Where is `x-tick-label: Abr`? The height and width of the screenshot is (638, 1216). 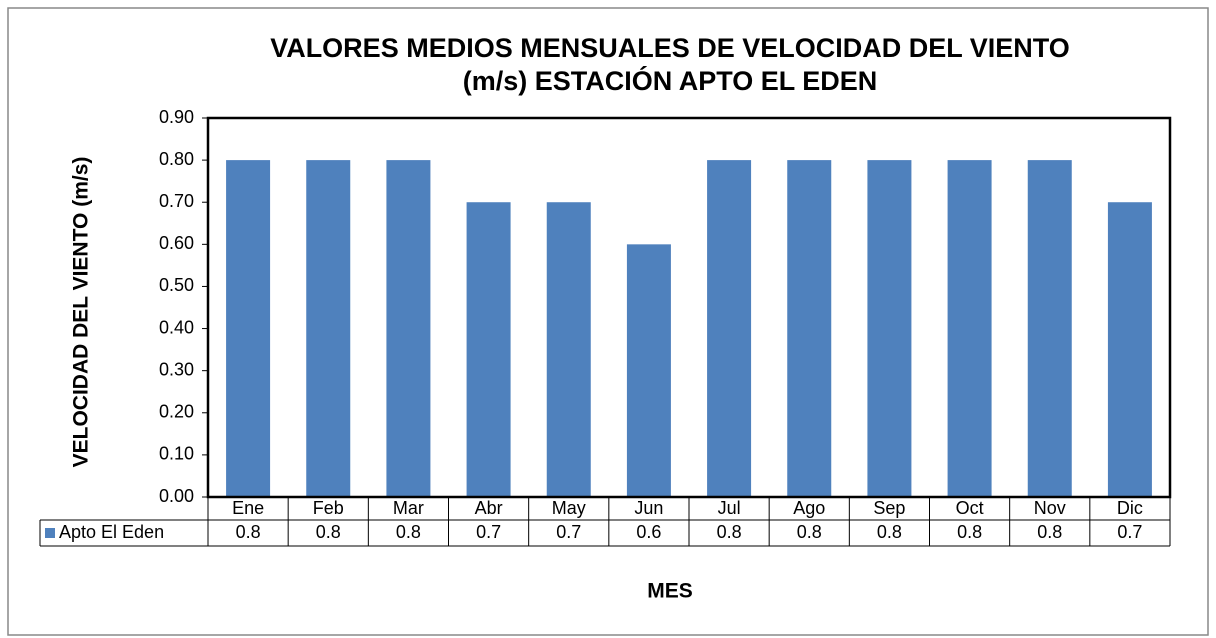
x-tick-label: Abr is located at coordinates (489, 508).